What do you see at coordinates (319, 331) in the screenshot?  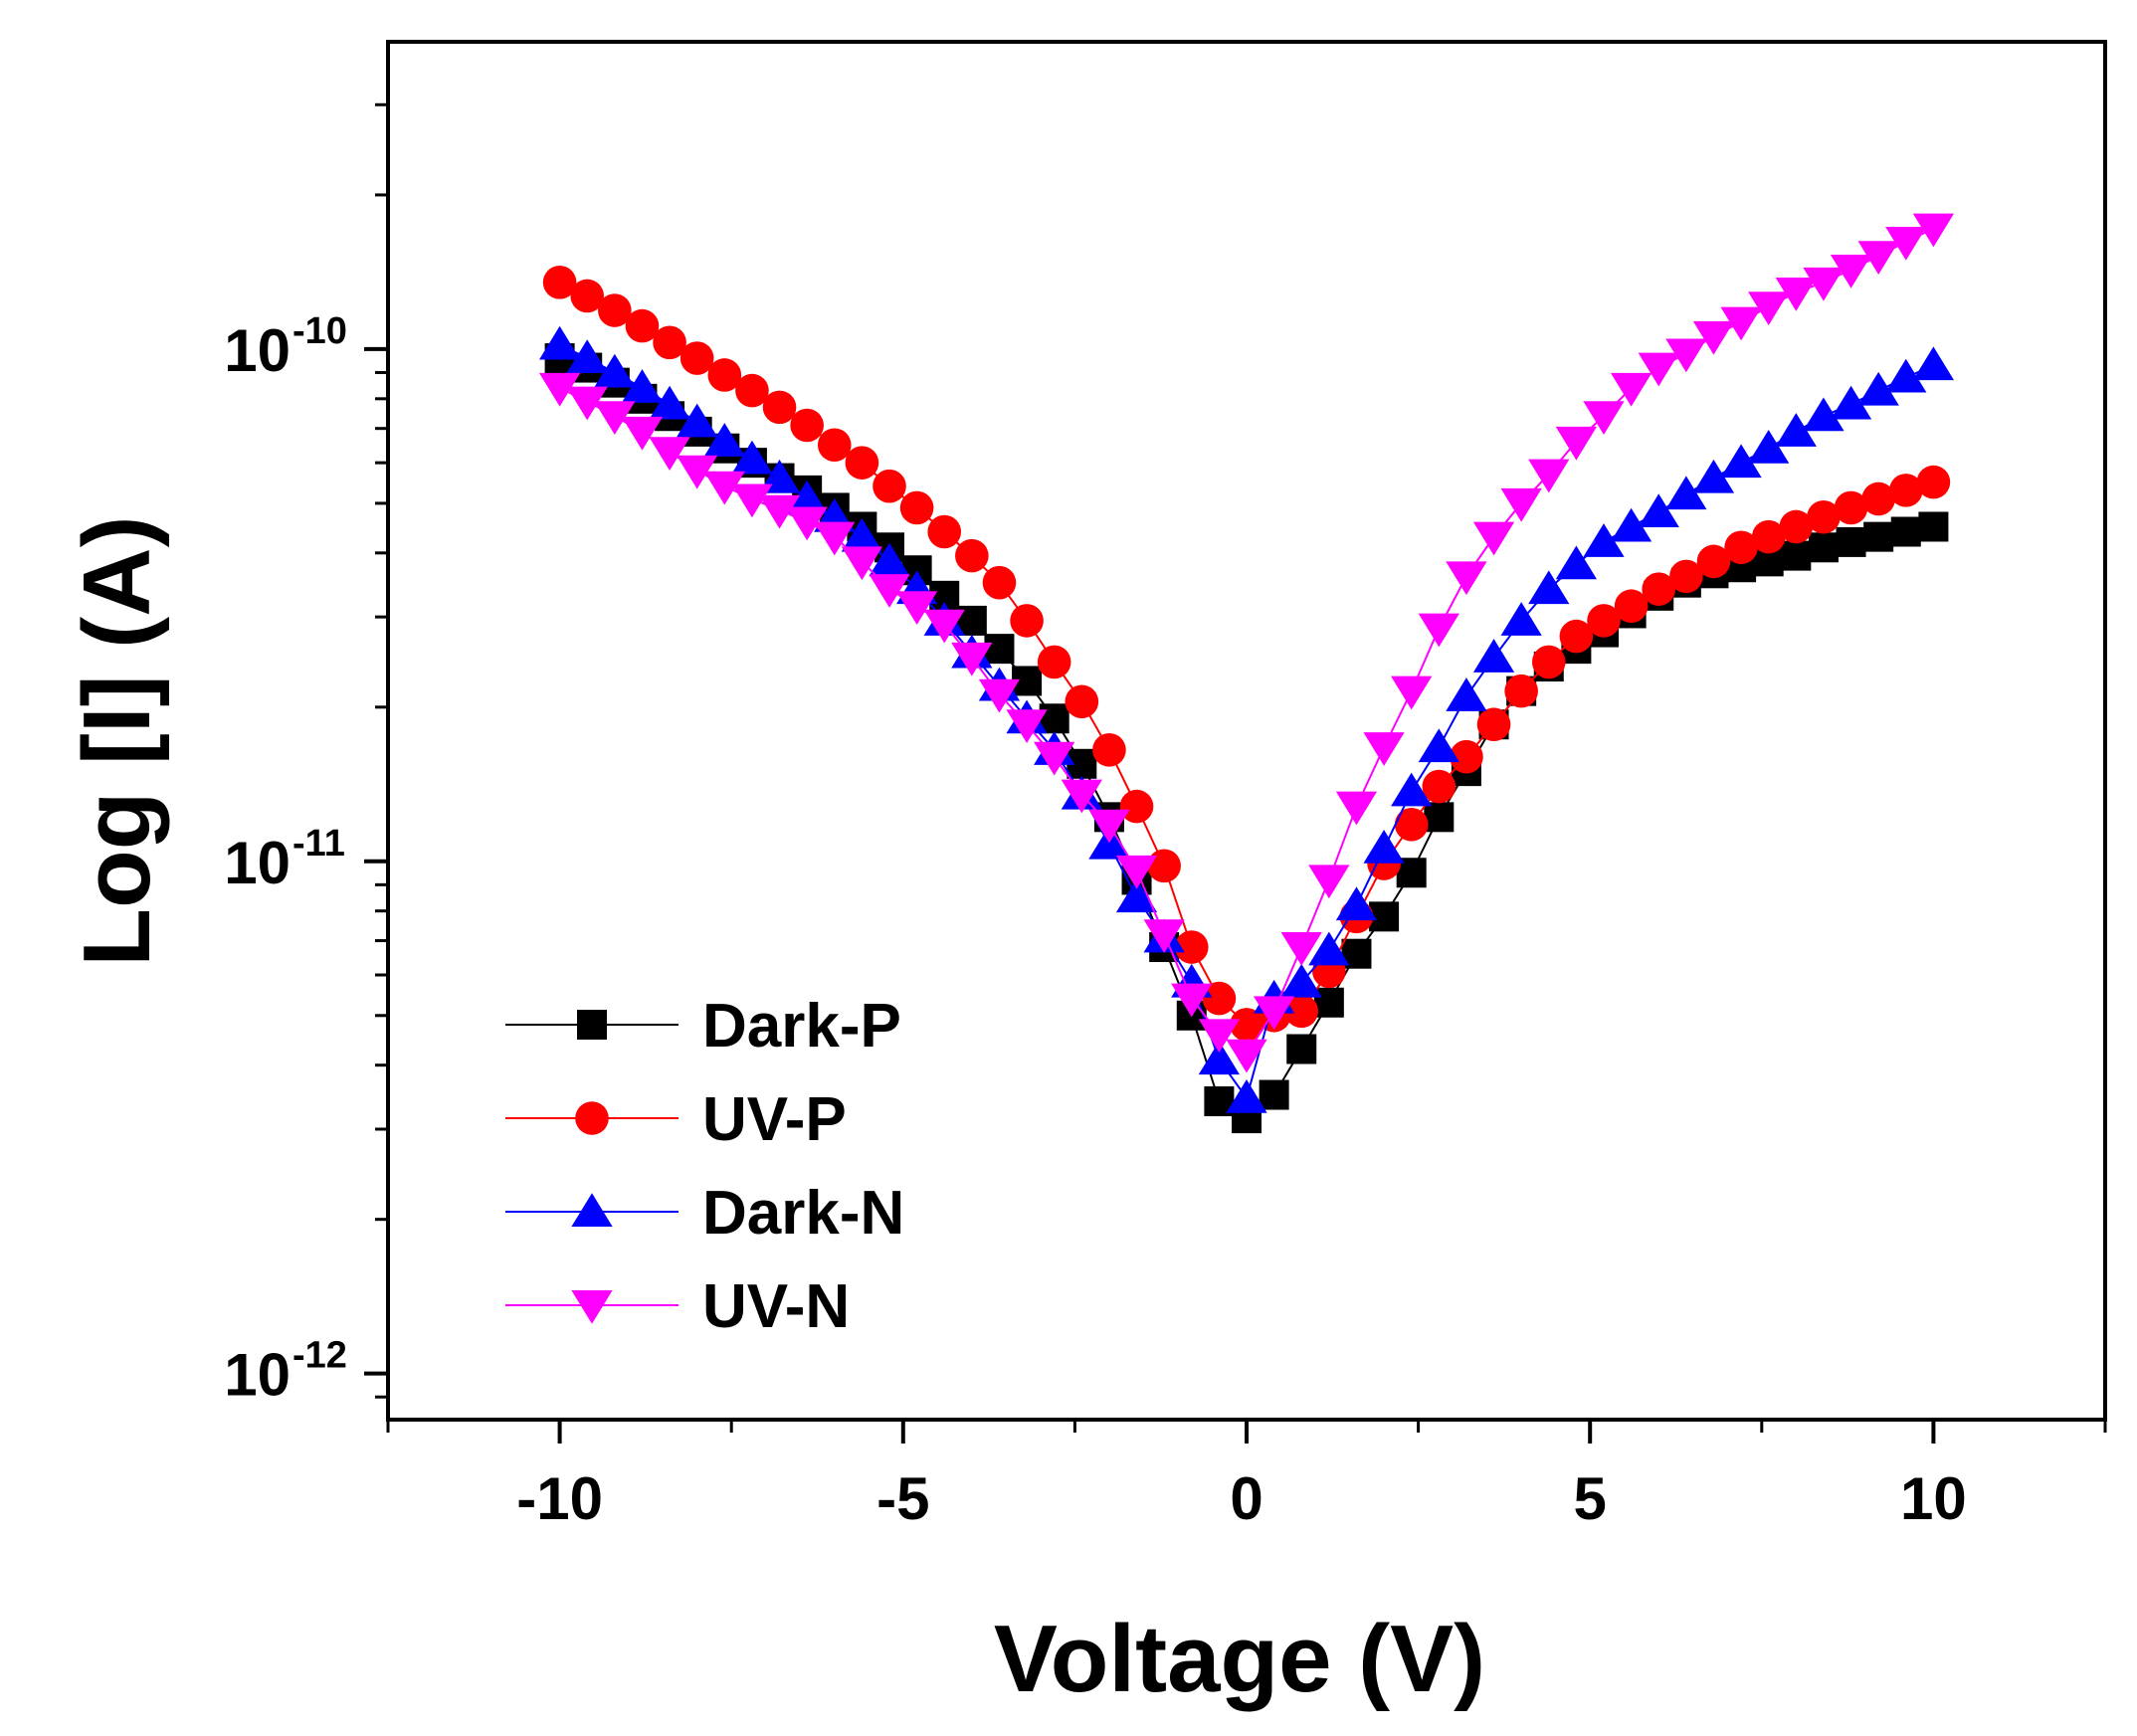 I see `y-tick-exponent: -10` at bounding box center [319, 331].